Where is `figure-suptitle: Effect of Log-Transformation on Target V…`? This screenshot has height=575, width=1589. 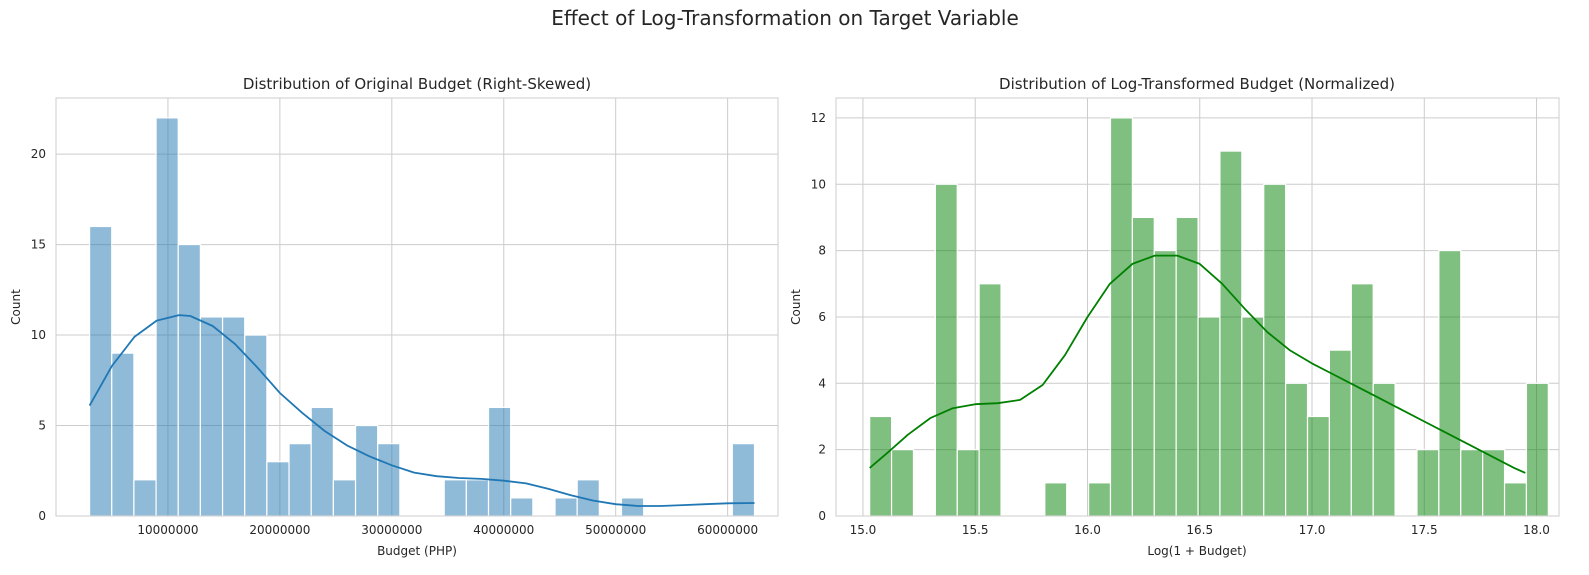 figure-suptitle: Effect of Log-Transformation on Target V… is located at coordinates (785, 18).